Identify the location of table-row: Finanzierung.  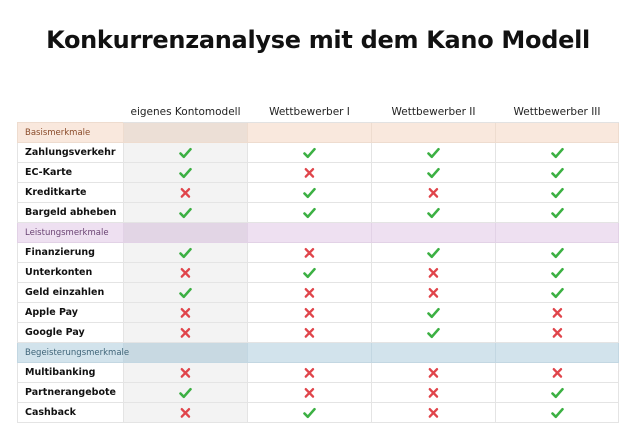
(318, 252).